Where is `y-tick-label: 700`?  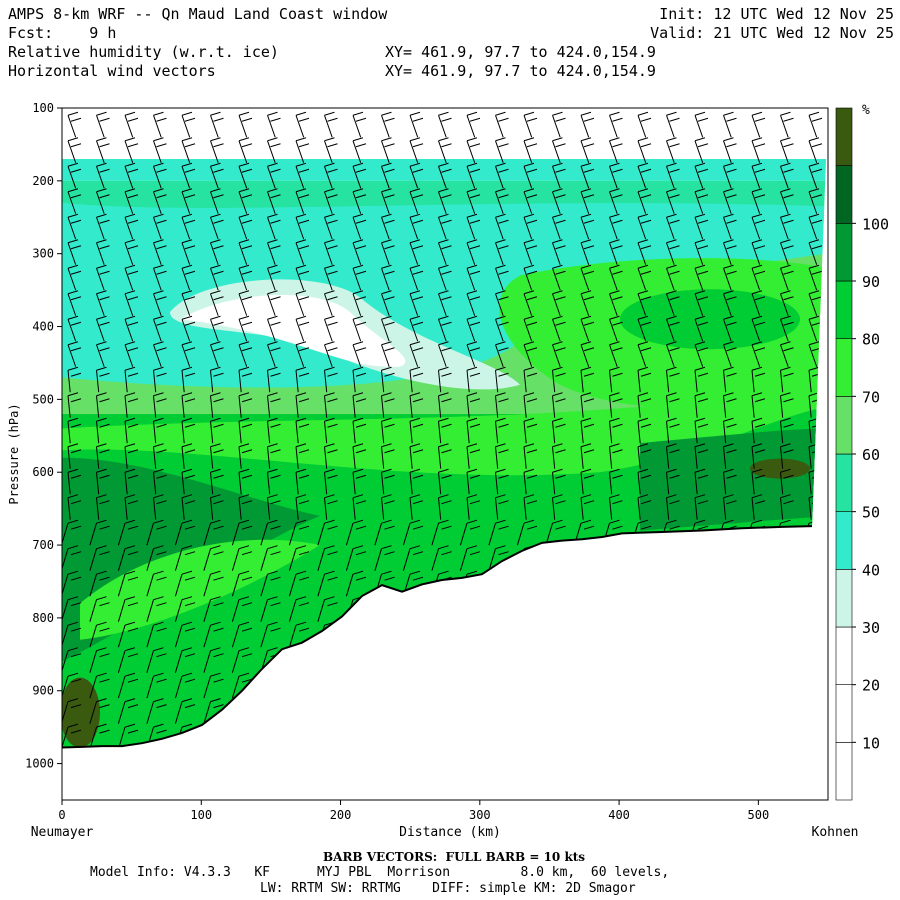 y-tick-label: 700 is located at coordinates (43, 545).